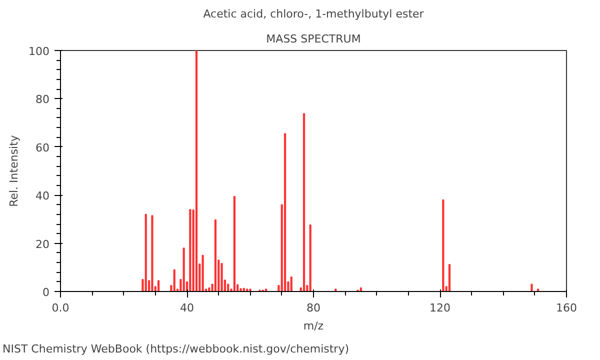  I want to click on y-tick-label: 40, so click(43, 196).